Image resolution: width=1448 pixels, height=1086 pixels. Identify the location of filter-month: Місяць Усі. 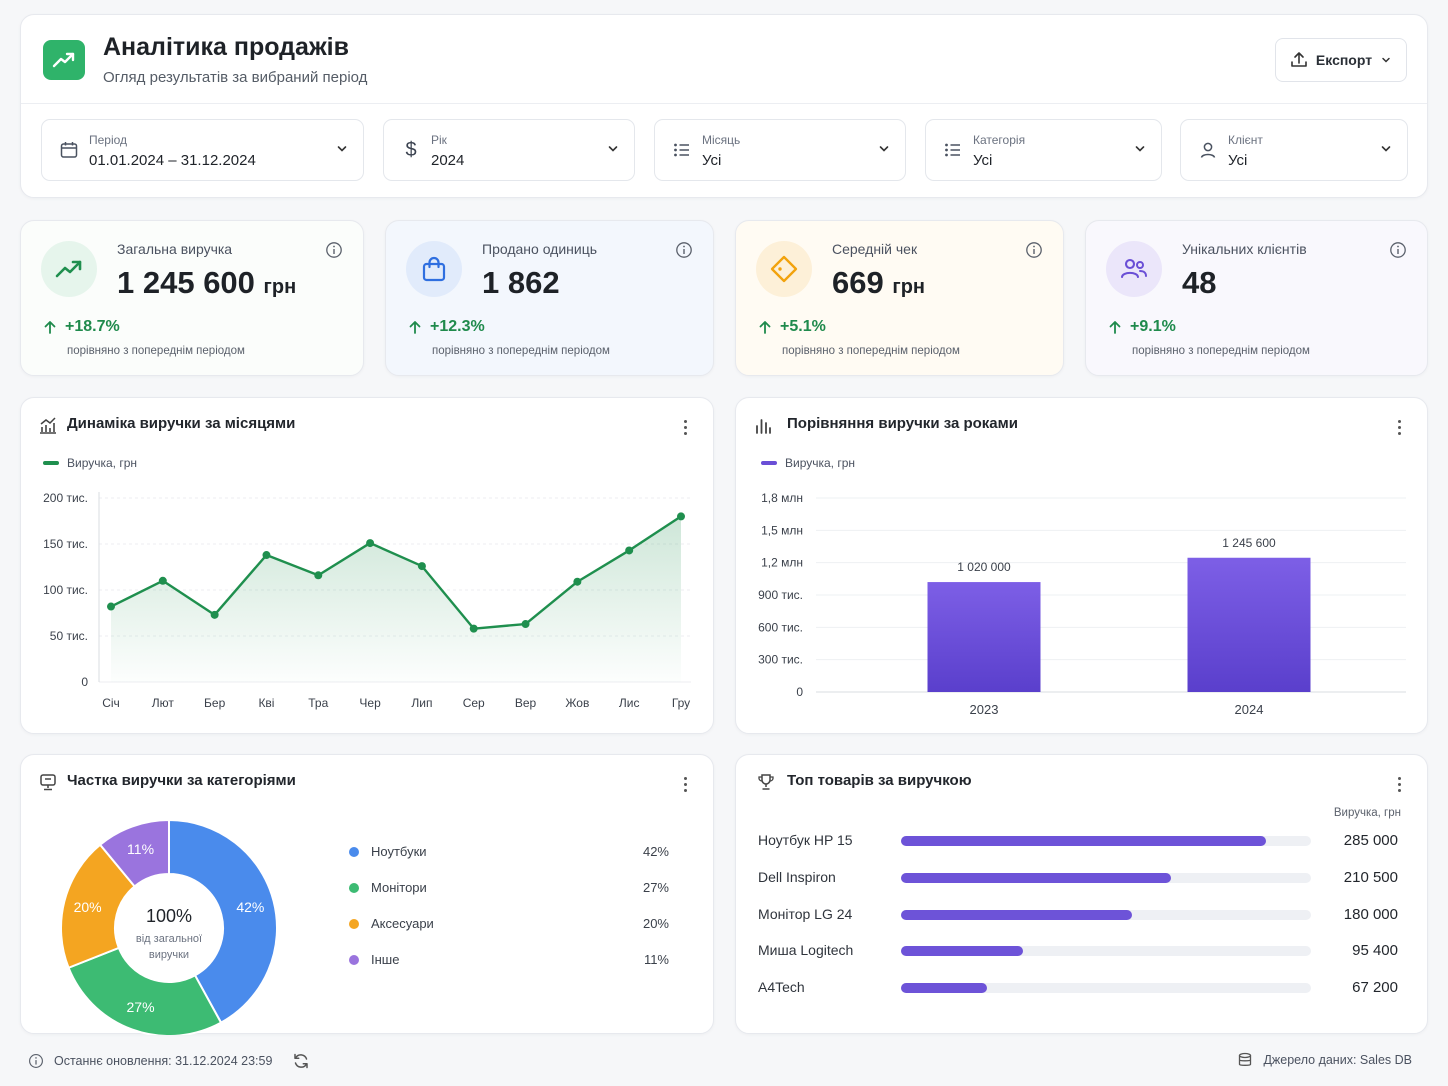
(780, 150).